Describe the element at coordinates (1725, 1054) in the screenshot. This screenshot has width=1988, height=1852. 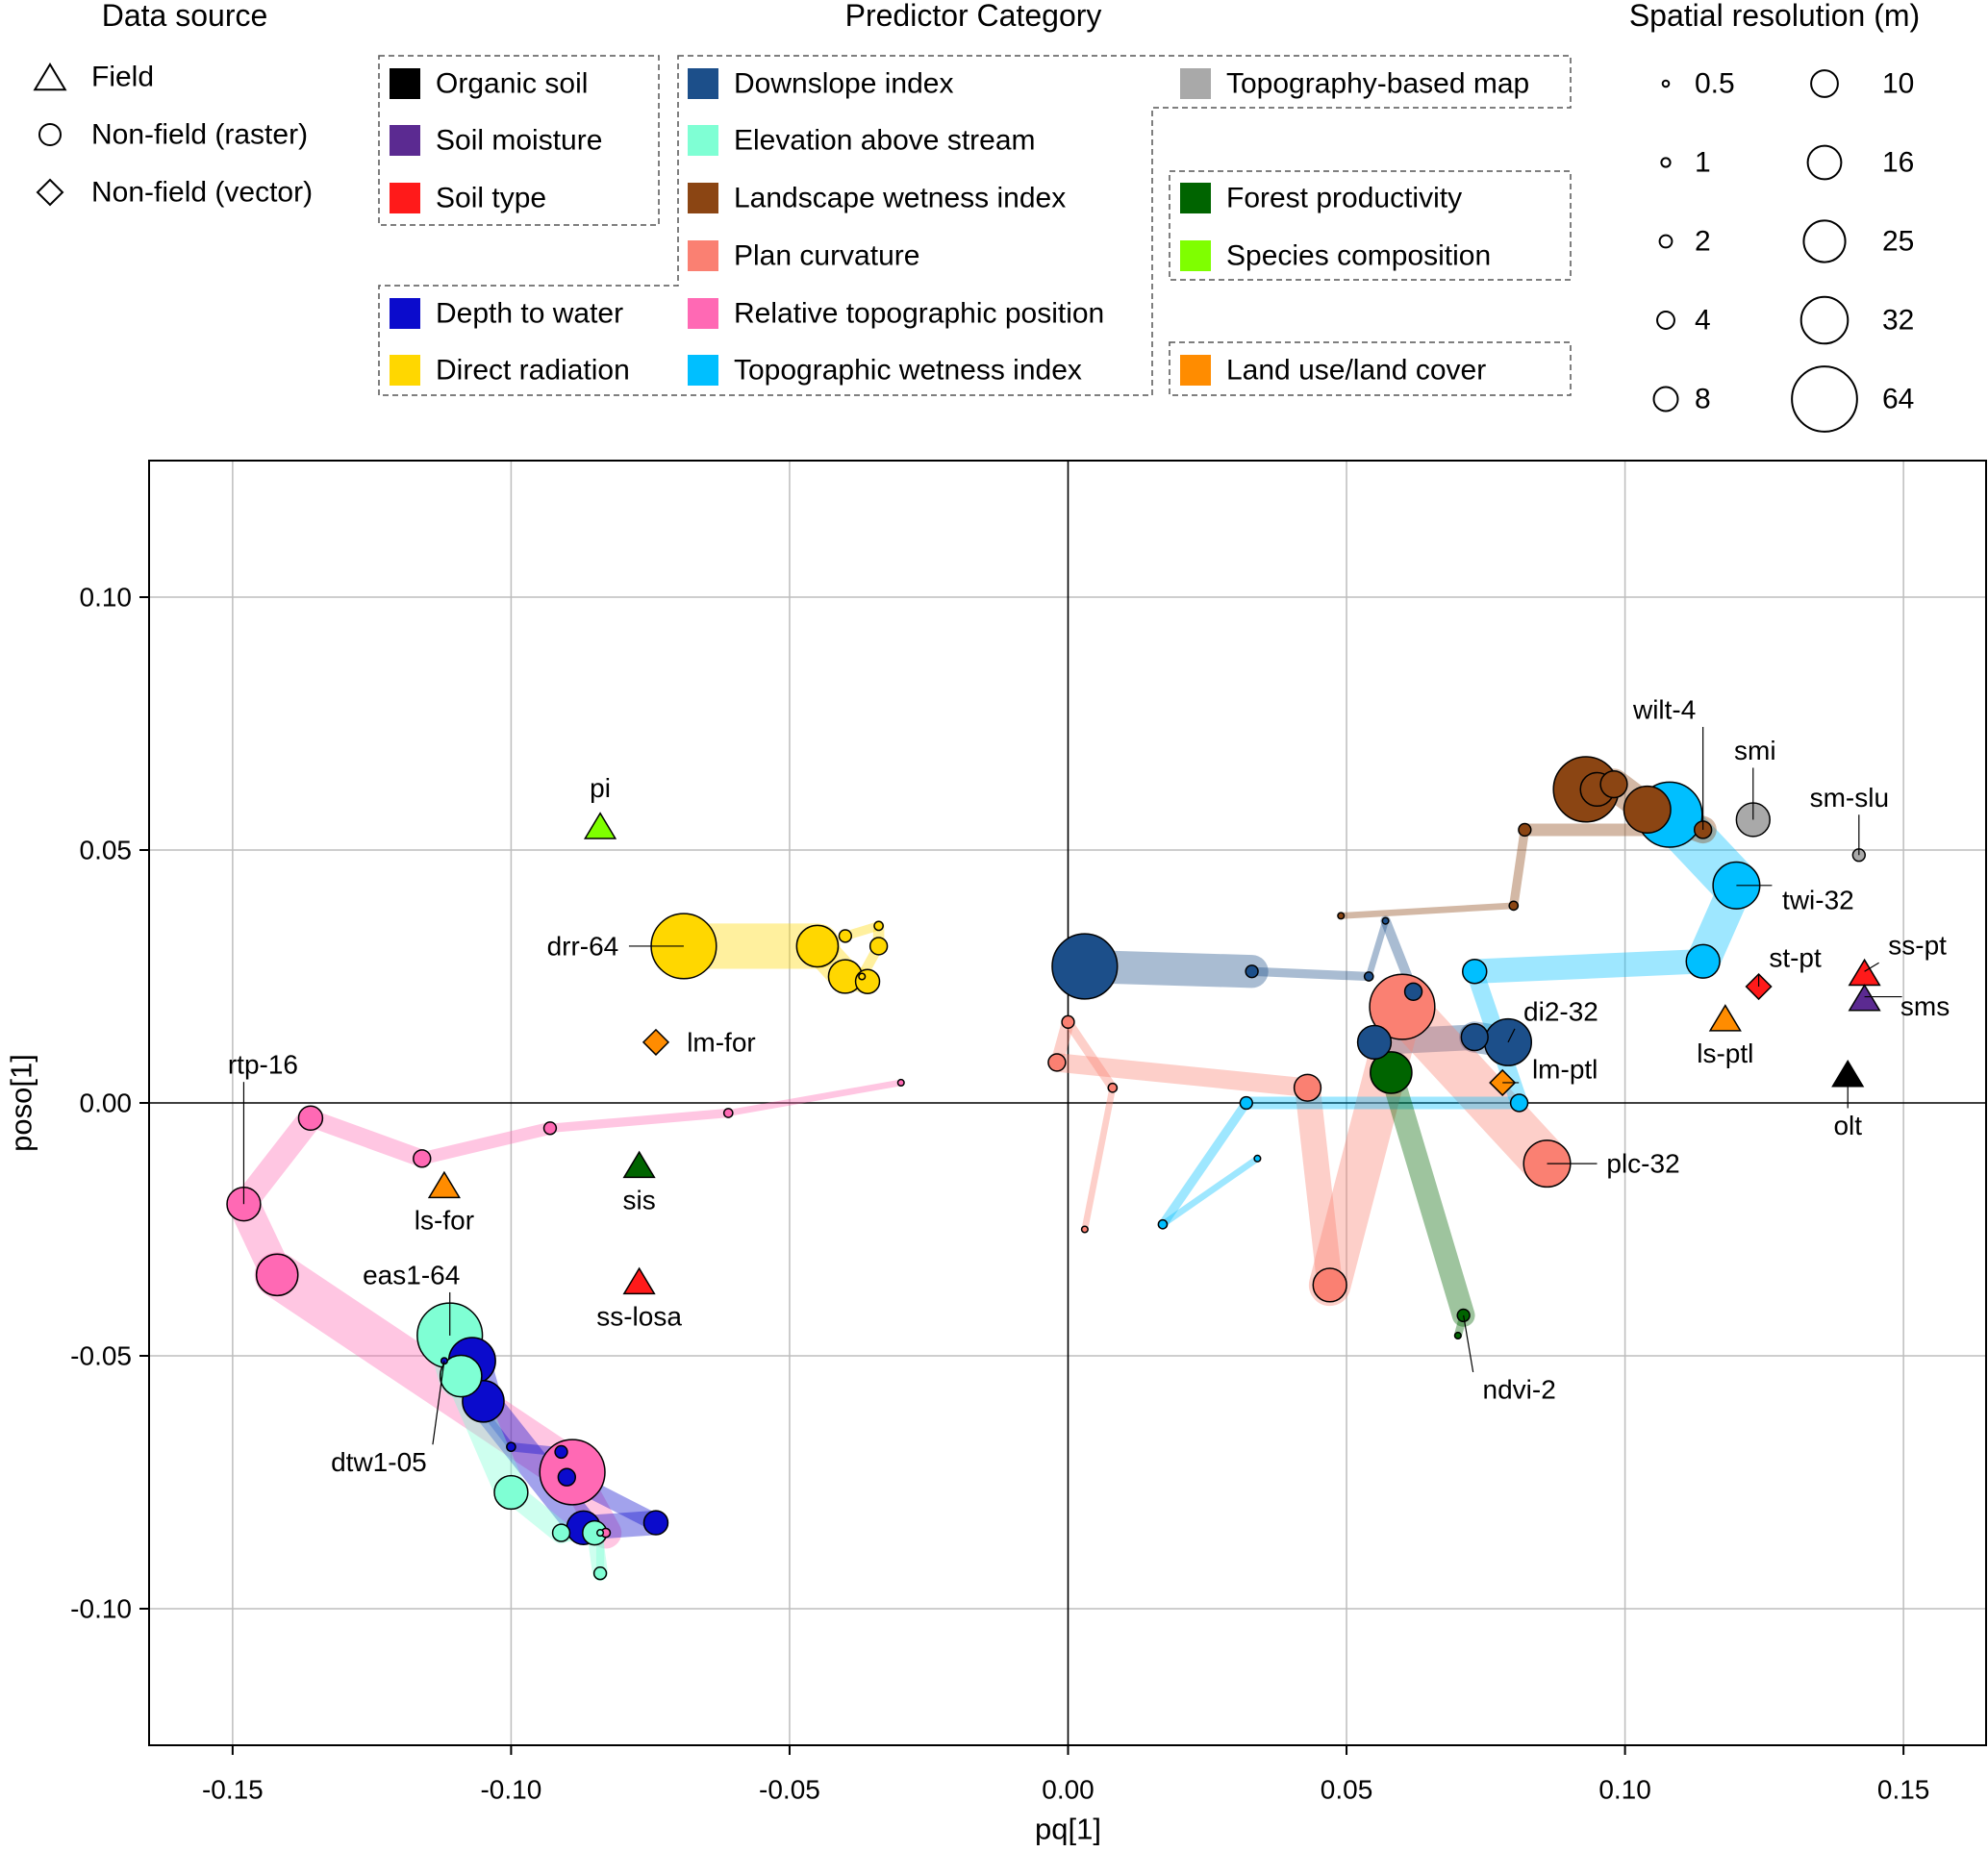
I see `point-label: ls-ptl` at that location.